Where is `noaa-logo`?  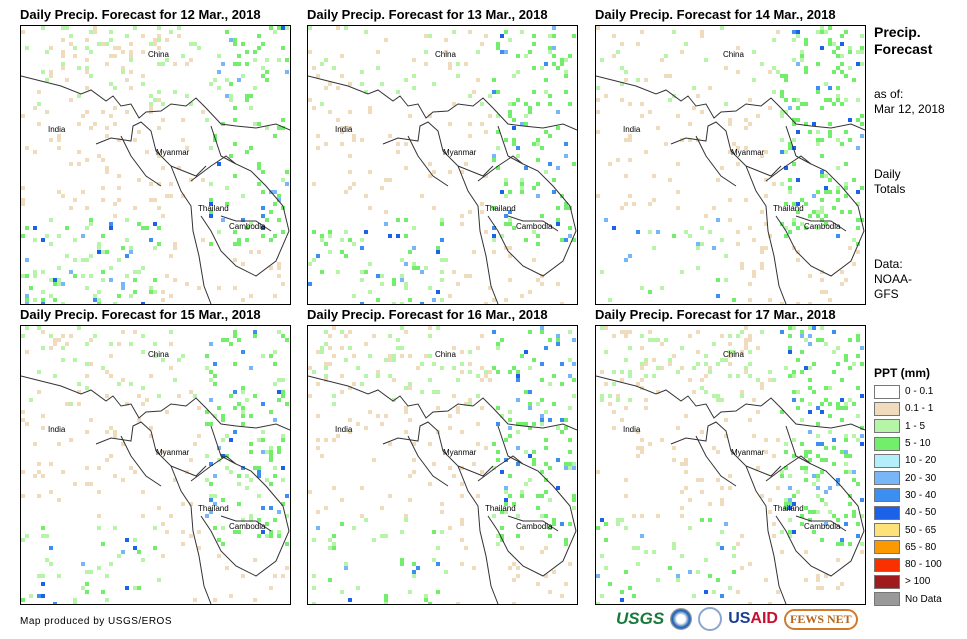 noaa-logo is located at coordinates (681, 619).